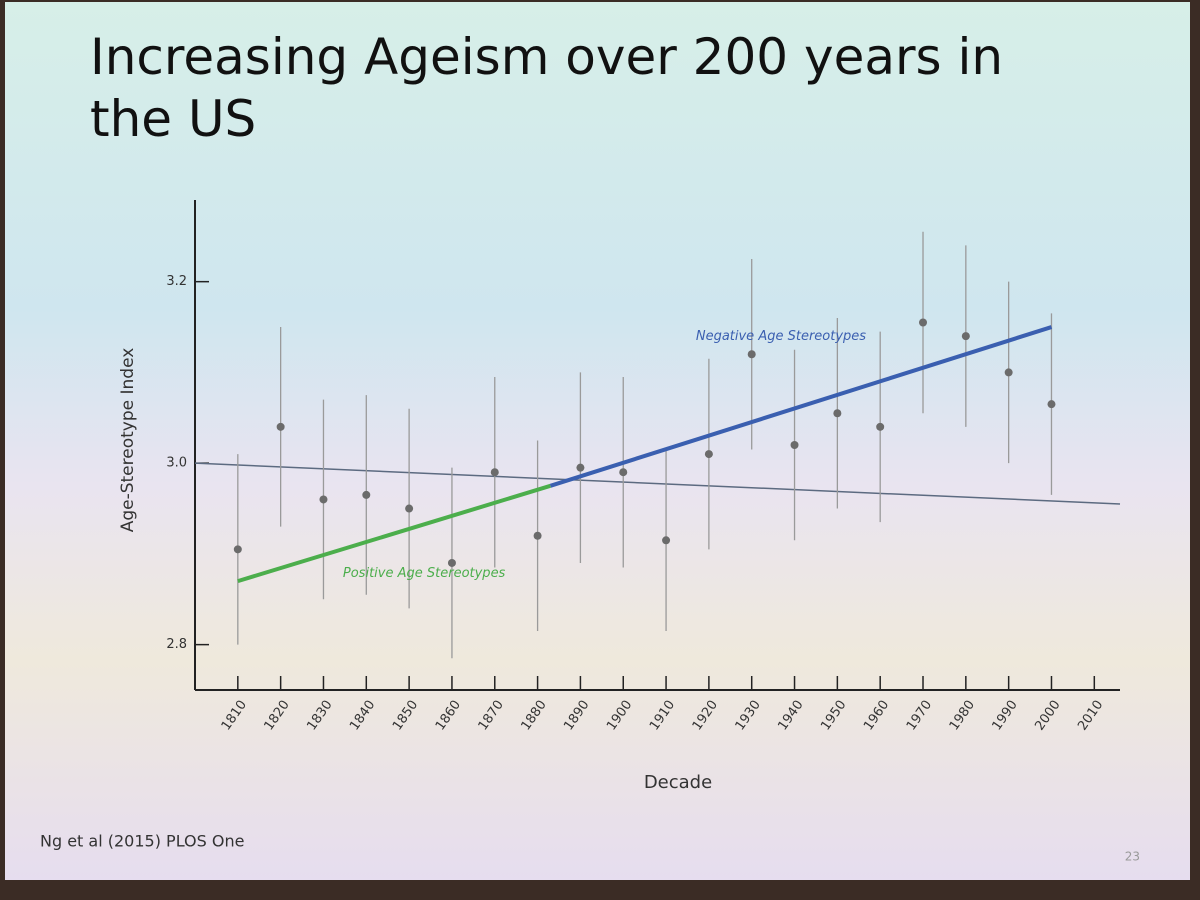  I want to click on y-axis-label: Age-Stereotype Index, so click(128, 440).